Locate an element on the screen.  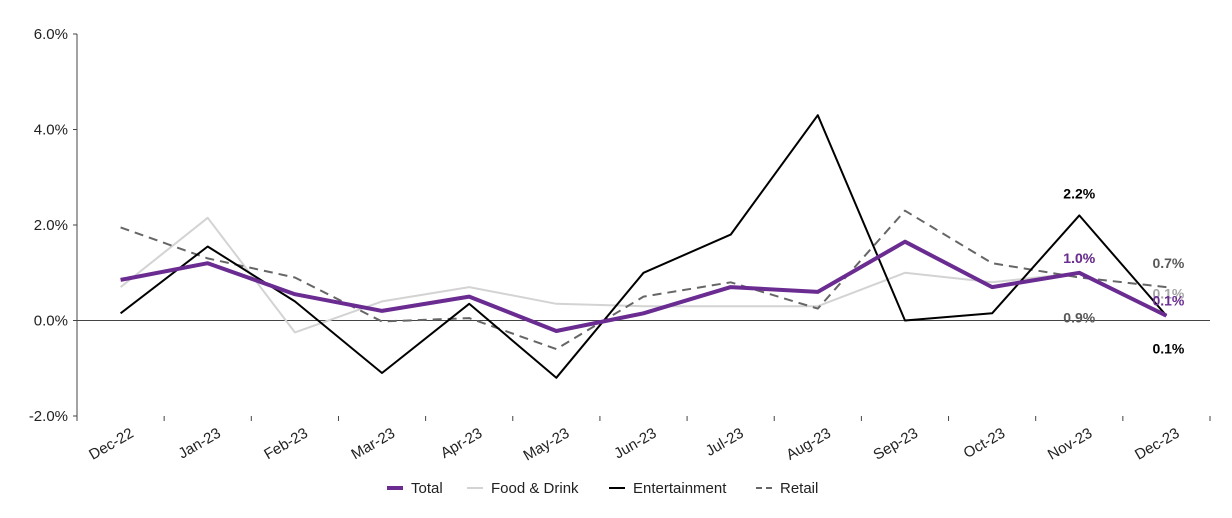
data-label: 1.0% is located at coordinates (1079, 258).